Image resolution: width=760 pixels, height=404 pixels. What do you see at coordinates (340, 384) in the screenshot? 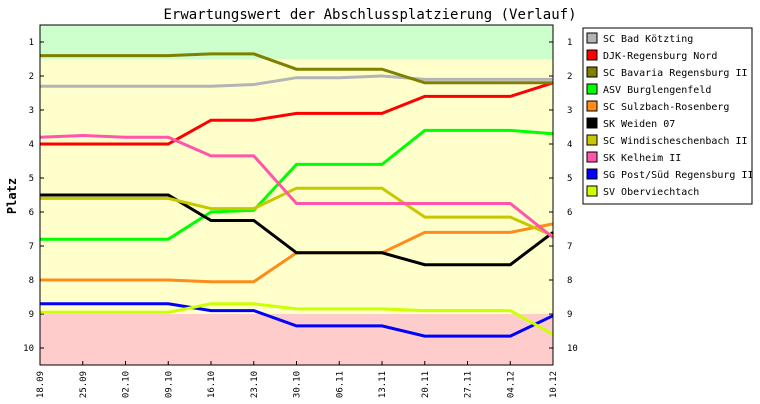
I see `x-tick-label: 06.11` at bounding box center [340, 384].